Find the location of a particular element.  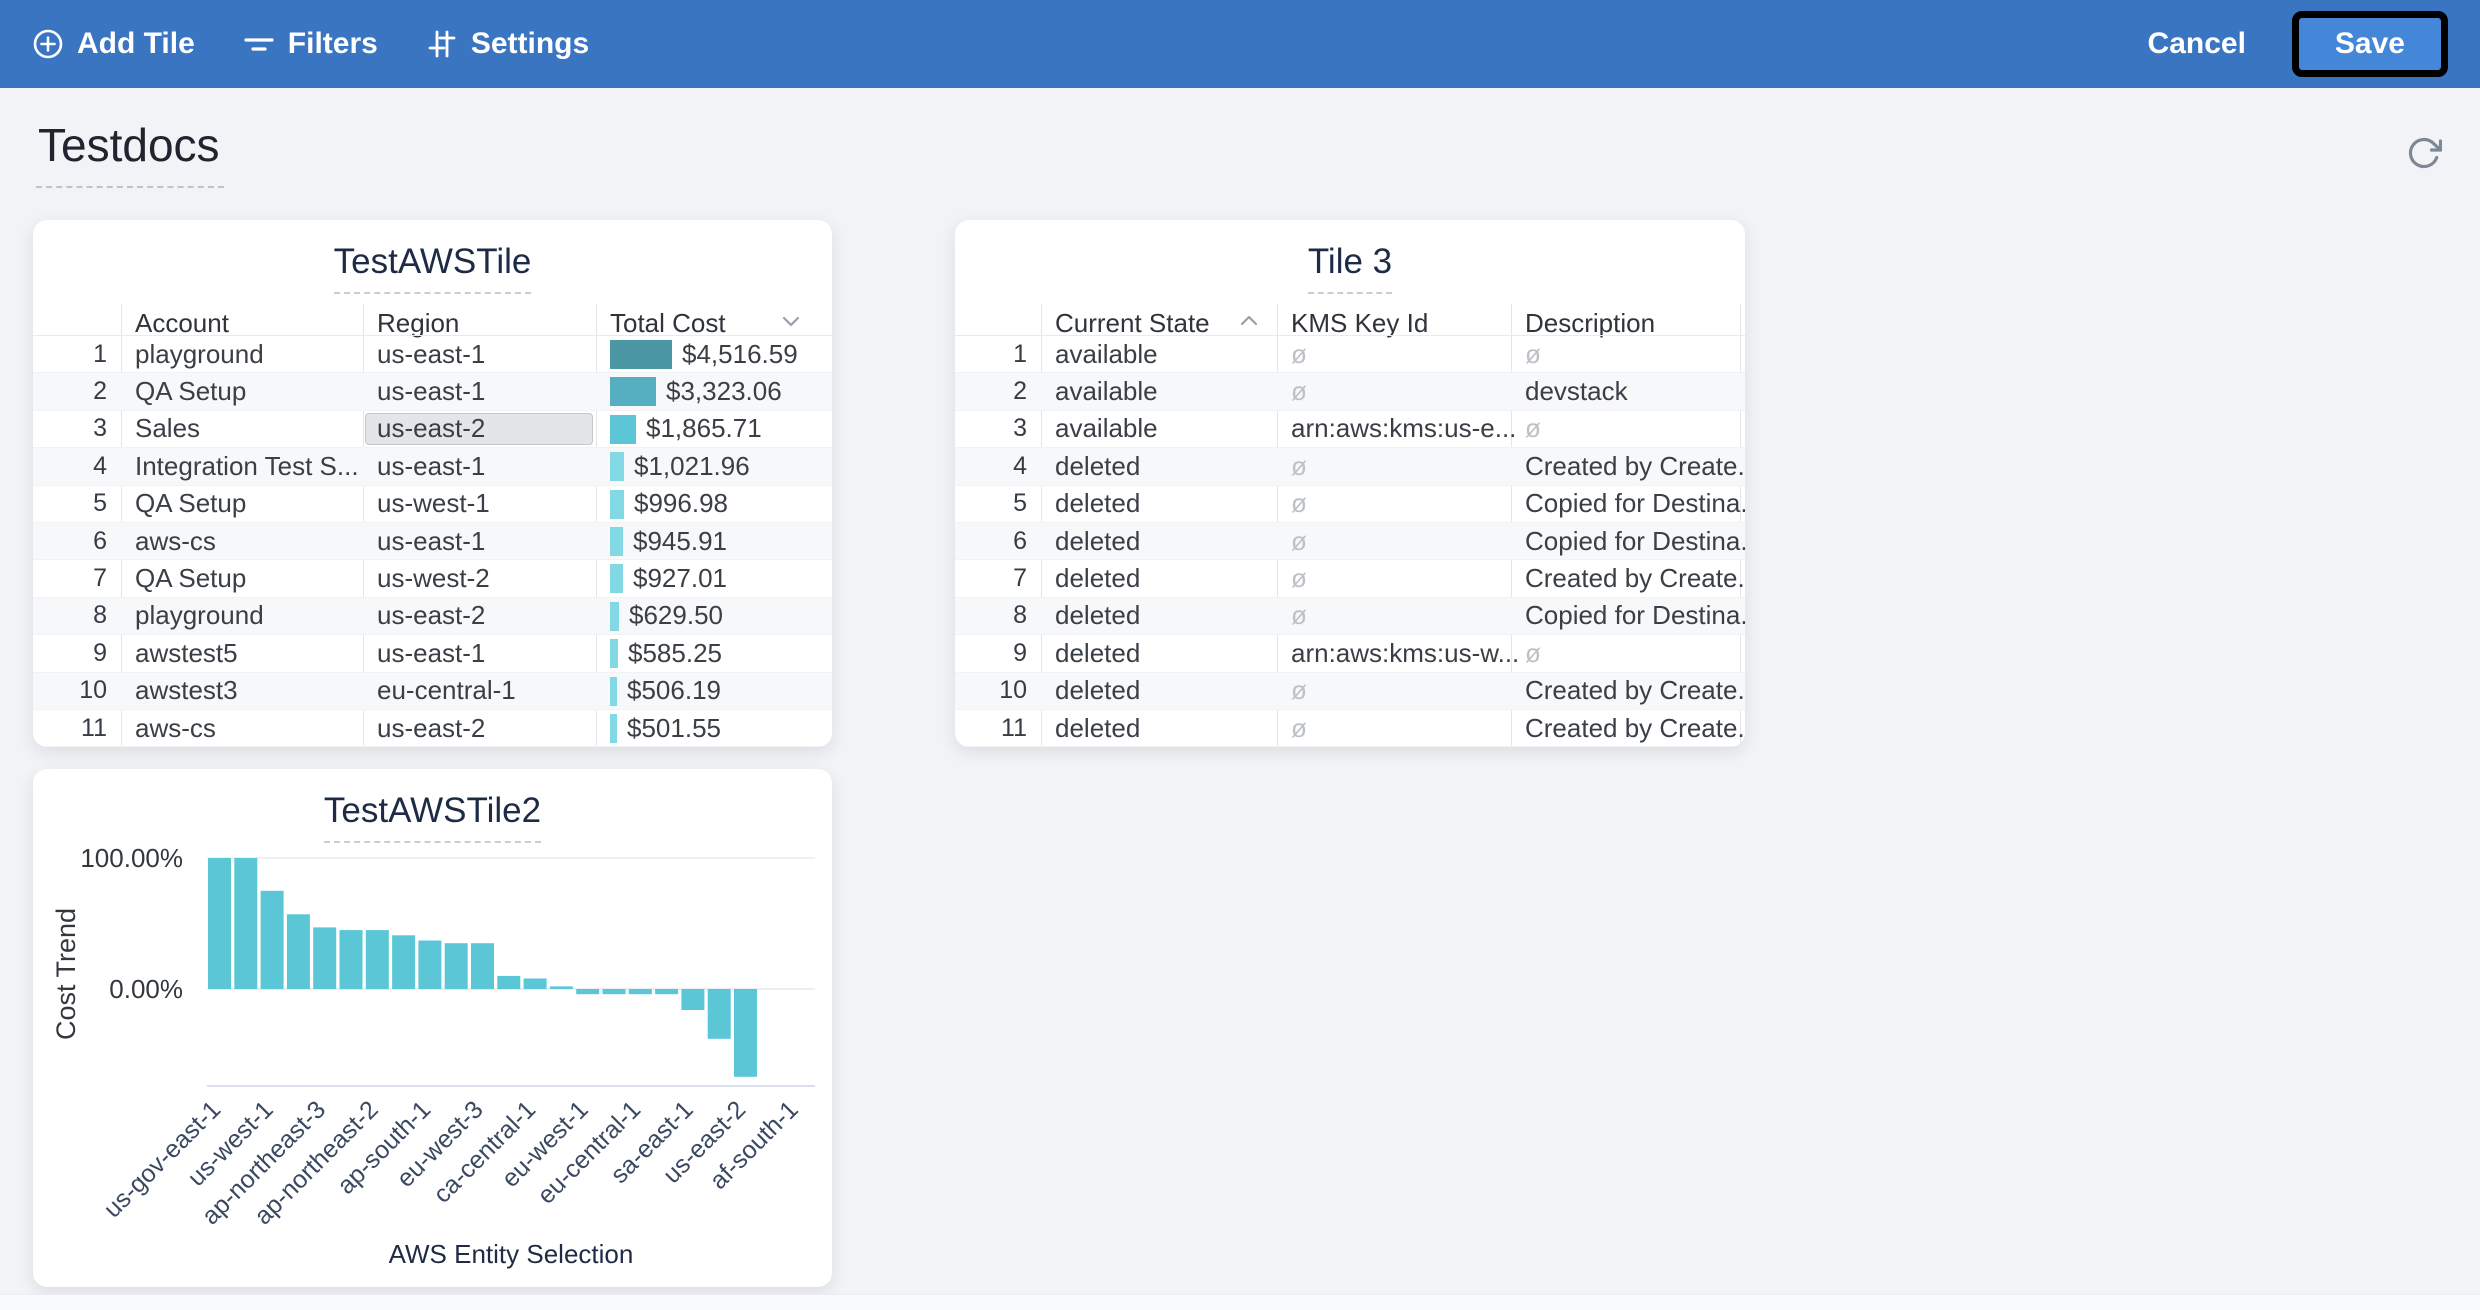

table-row: 3 available arn:aws:kms:us-e... ø is located at coordinates (1350, 430).